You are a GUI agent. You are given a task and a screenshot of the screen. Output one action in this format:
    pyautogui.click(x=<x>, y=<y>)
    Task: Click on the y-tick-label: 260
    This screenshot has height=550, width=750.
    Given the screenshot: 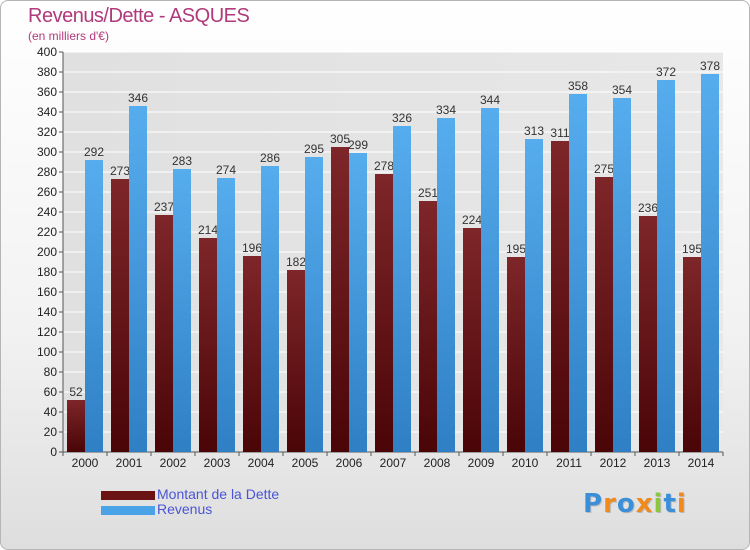 What is the action you would take?
    pyautogui.click(x=47, y=192)
    